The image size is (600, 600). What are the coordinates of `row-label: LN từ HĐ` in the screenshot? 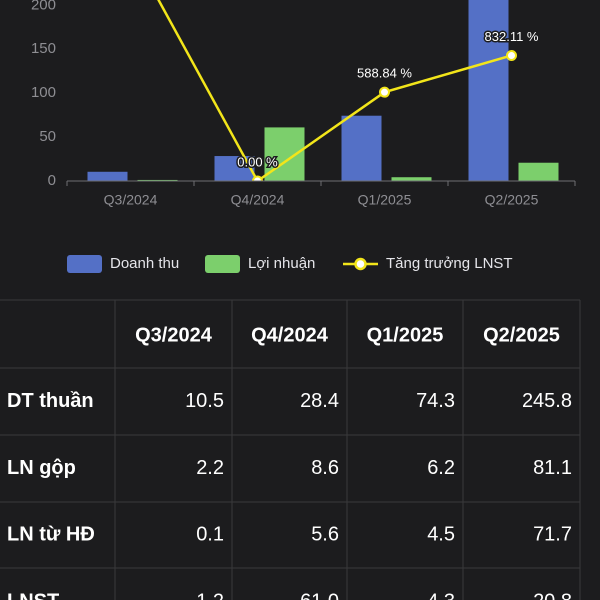 It's located at (51, 534).